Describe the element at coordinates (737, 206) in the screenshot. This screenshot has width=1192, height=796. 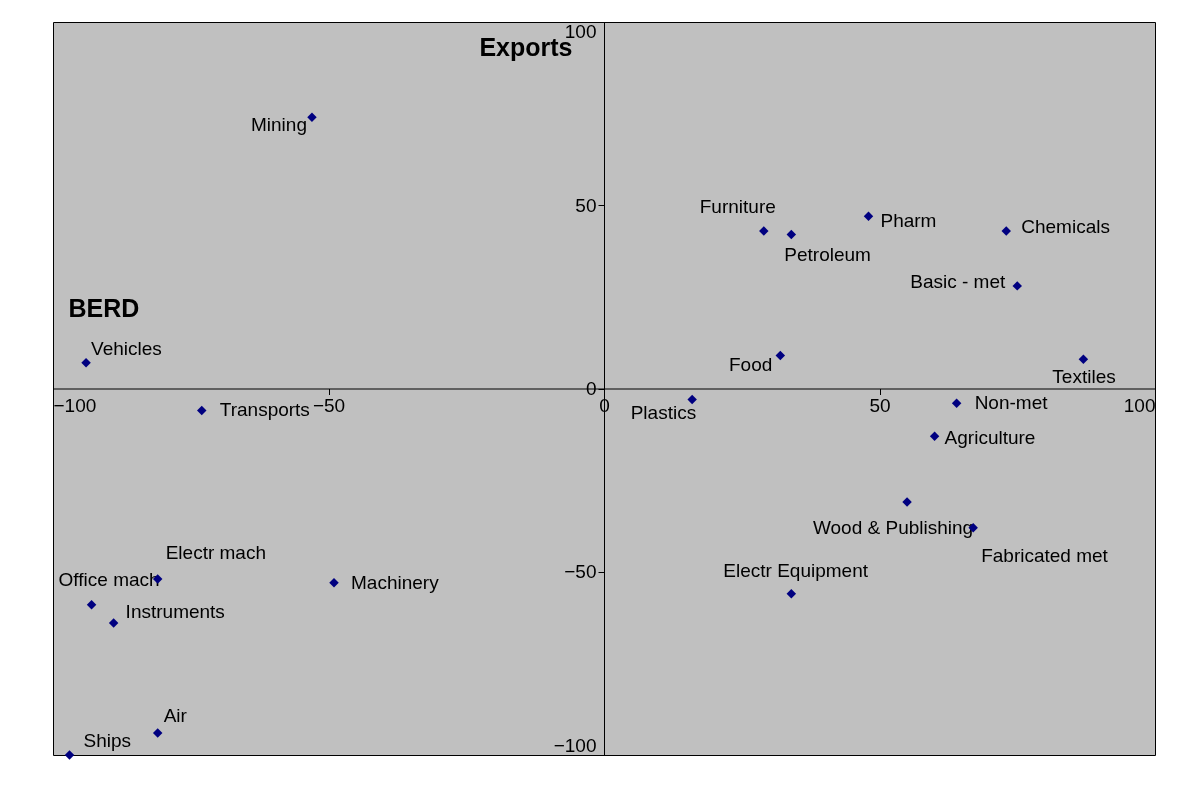
I see `annotation: Furniture` at that location.